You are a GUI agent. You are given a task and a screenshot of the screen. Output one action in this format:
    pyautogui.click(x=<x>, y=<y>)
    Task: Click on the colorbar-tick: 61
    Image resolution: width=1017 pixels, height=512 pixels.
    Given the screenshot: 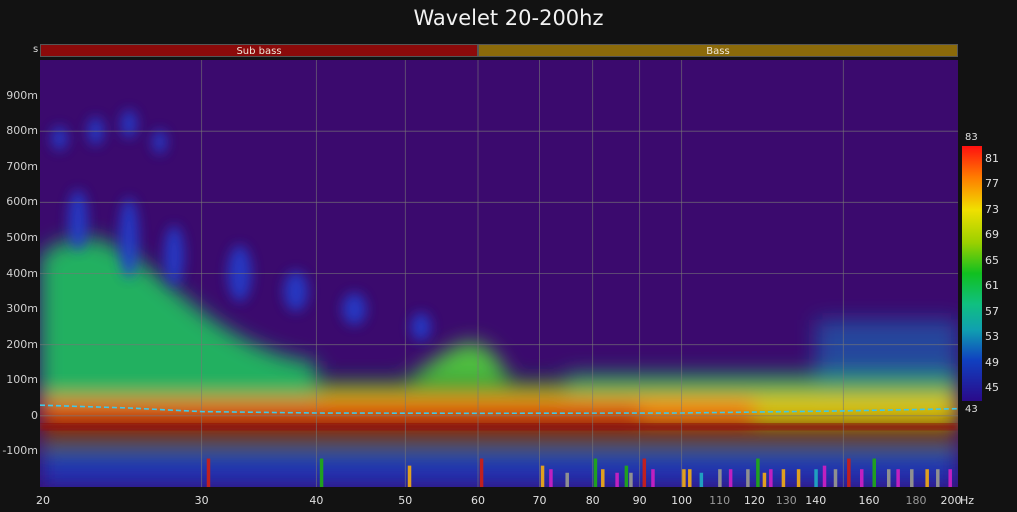 What is the action you would take?
    pyautogui.click(x=992, y=286)
    